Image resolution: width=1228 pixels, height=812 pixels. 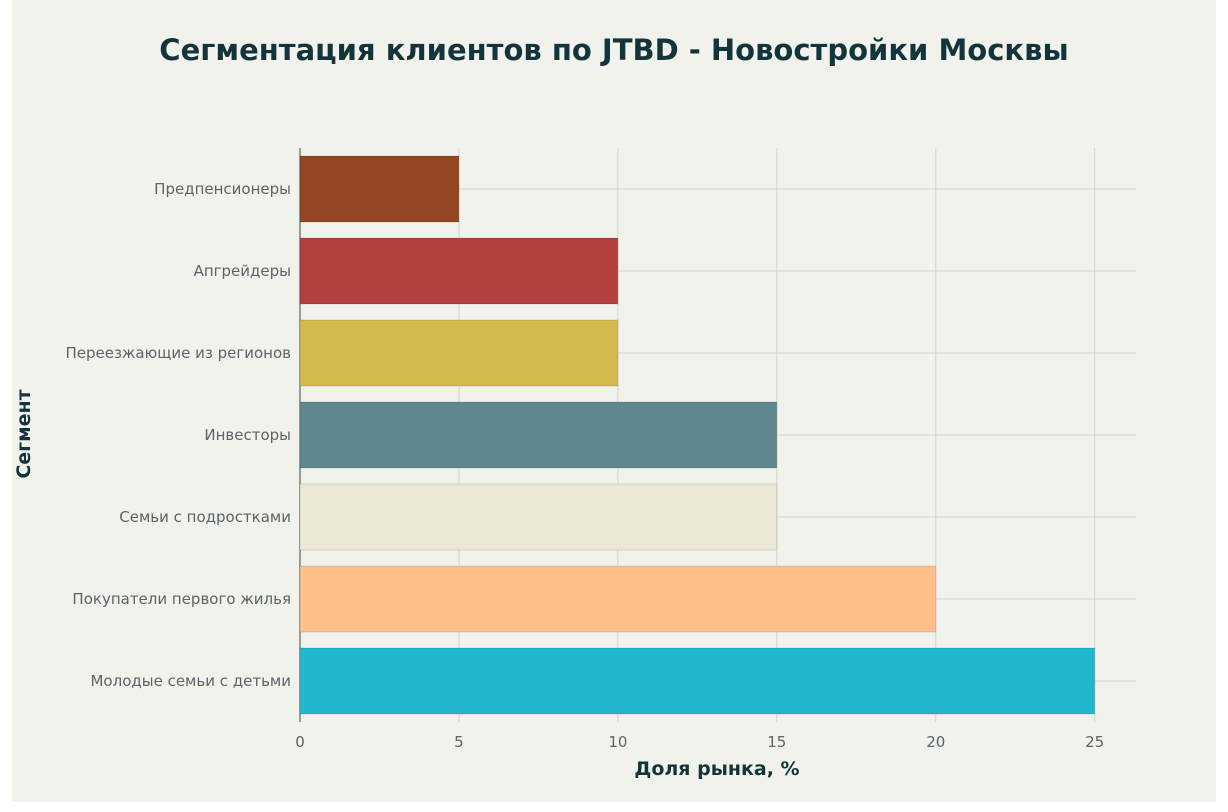 What do you see at coordinates (205, 517) in the screenshot?
I see `category-label: Семьи с подростками` at bounding box center [205, 517].